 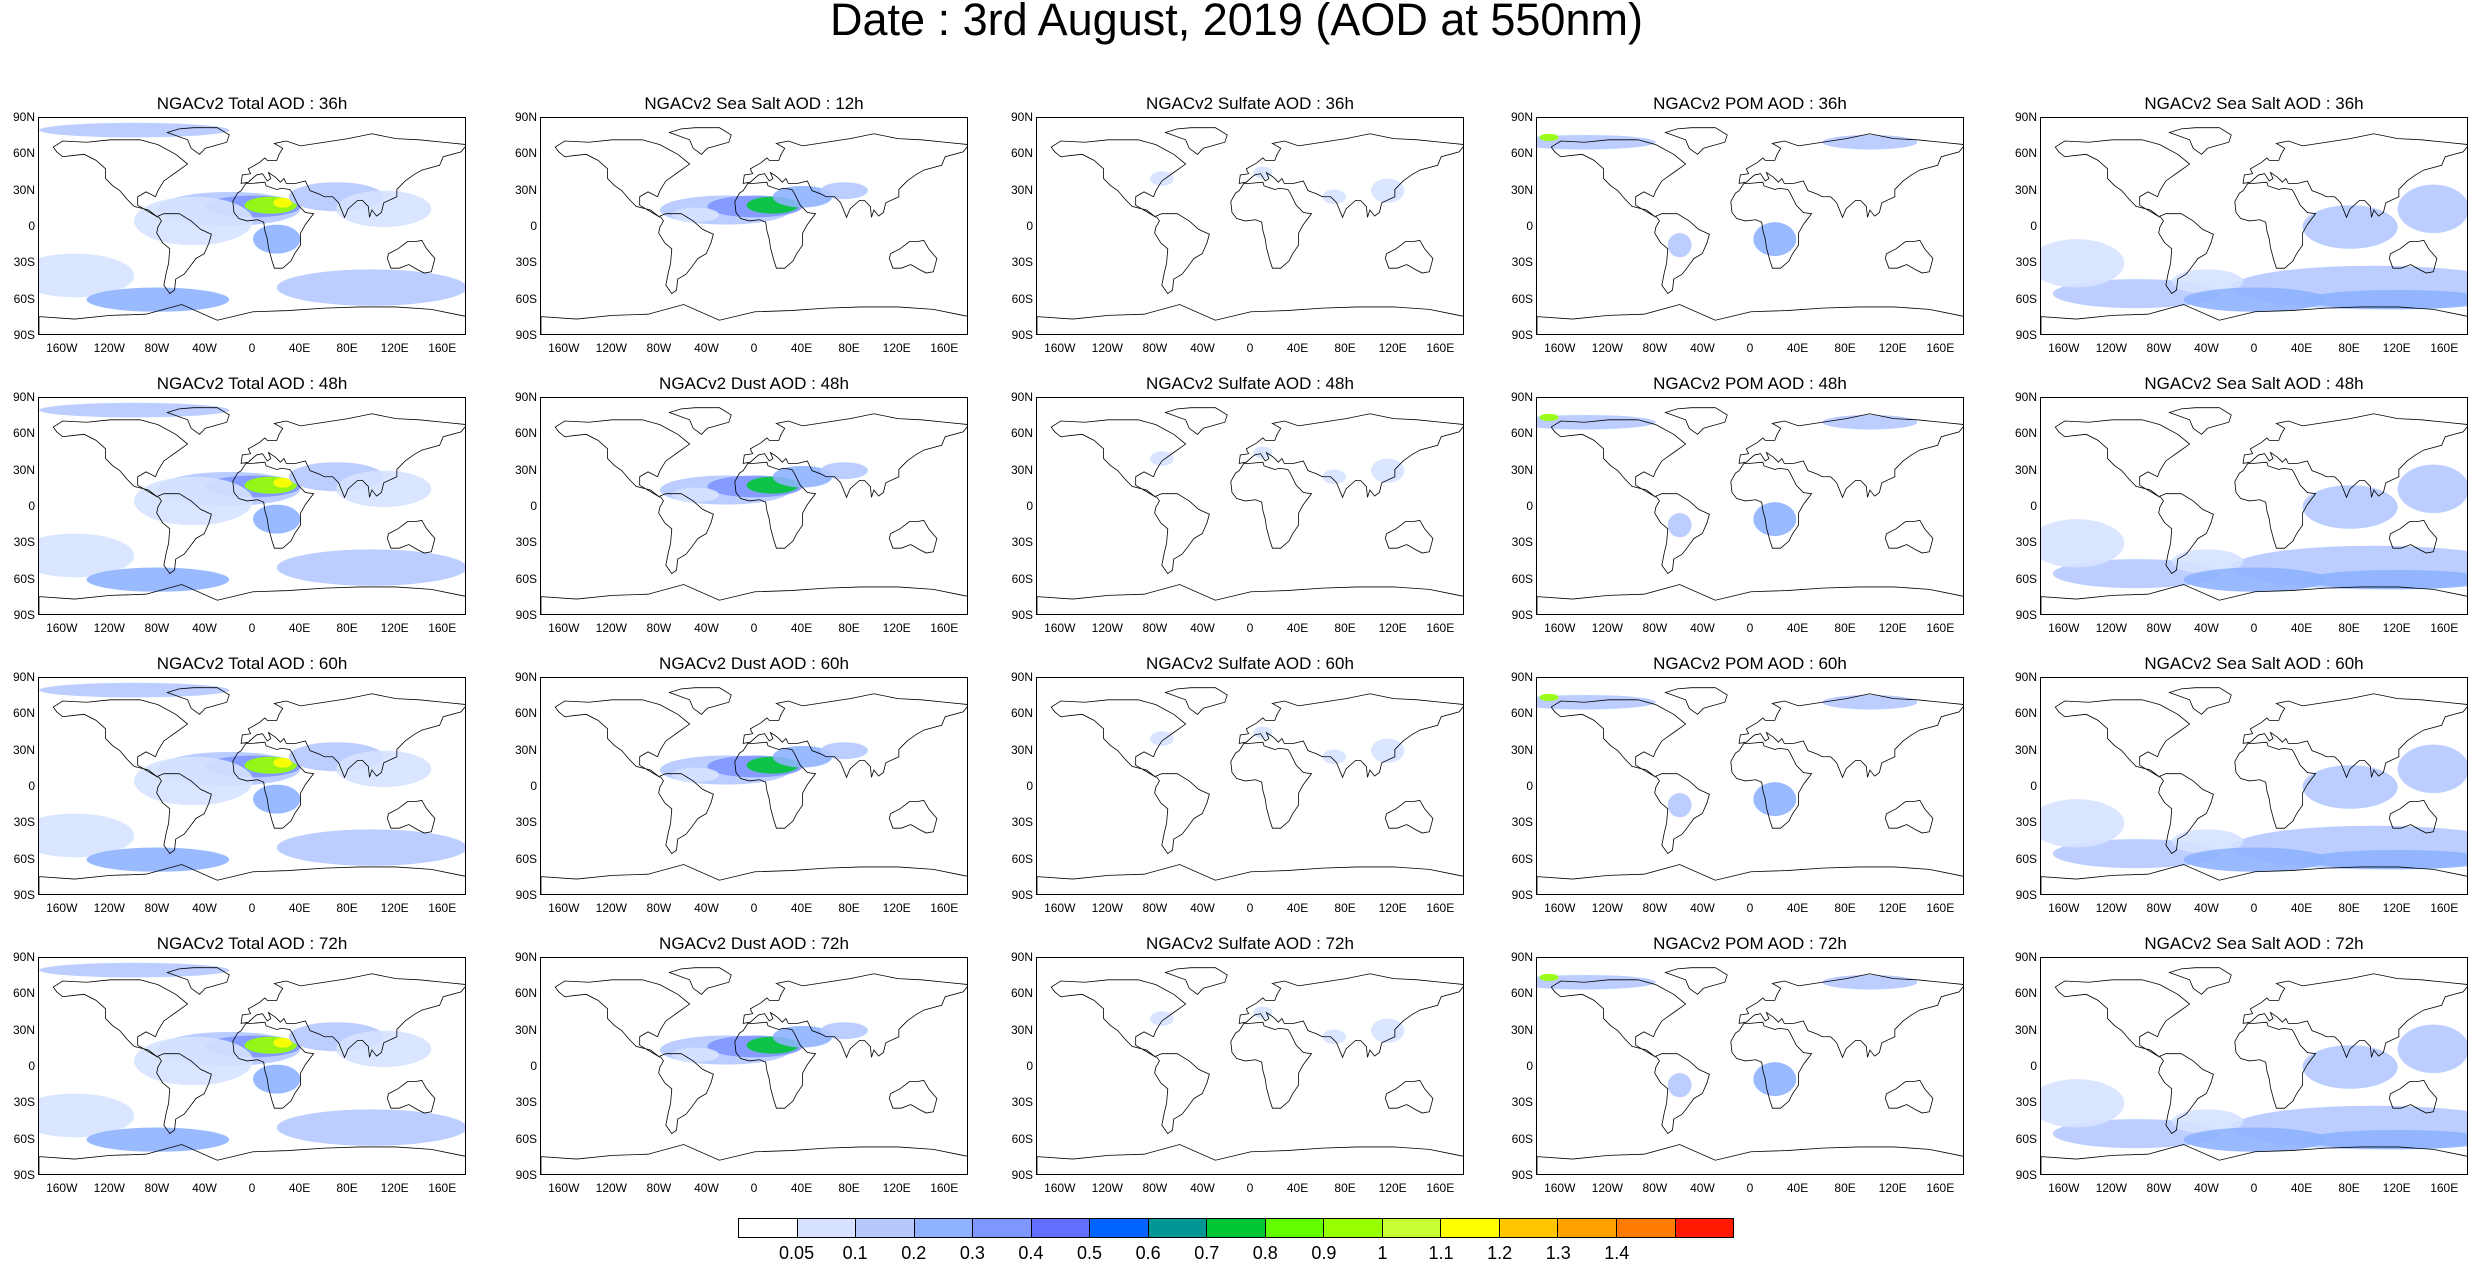 I want to click on latitude-label: 30N, so click(x=1021, y=469).